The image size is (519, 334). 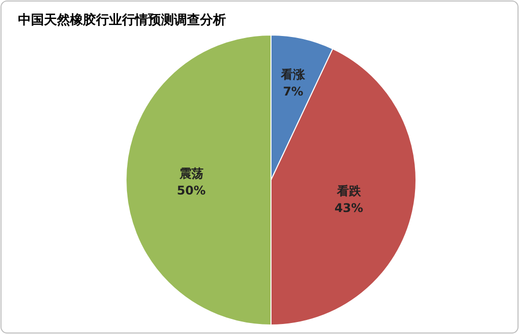 I want to click on slice-label: 看跌, so click(x=349, y=191).